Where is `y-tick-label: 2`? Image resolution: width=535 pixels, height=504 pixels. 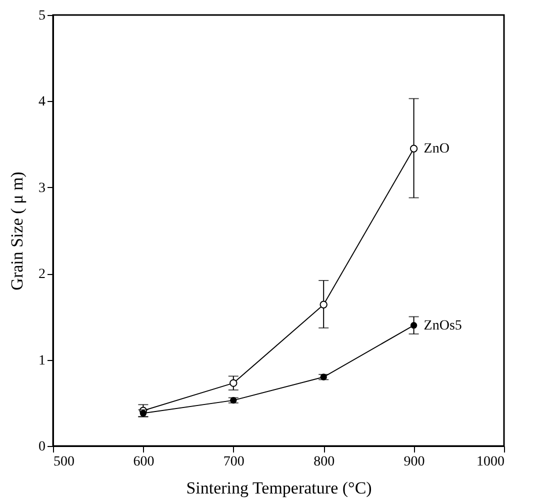
y-tick-label: 2 is located at coordinates (42, 274).